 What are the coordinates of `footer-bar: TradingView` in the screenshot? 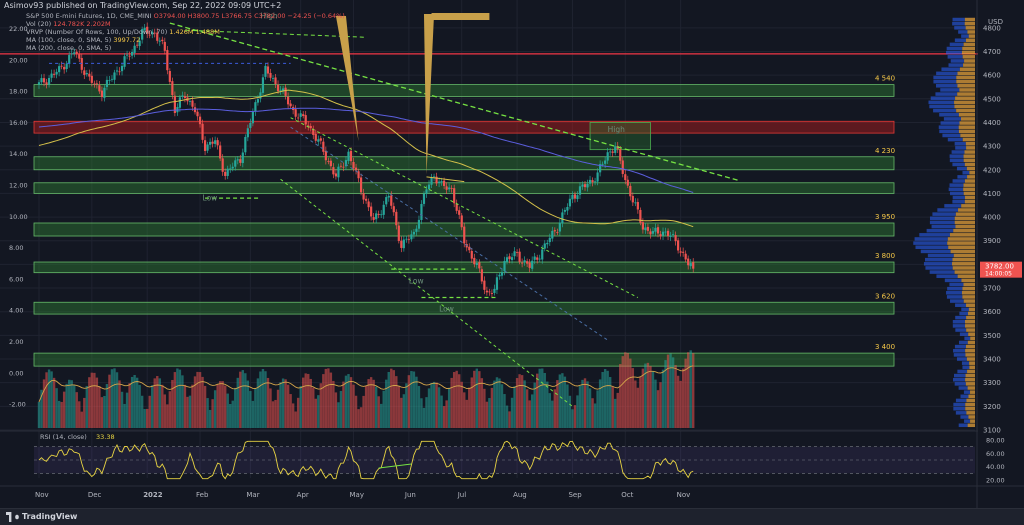 It's located at (512, 516).